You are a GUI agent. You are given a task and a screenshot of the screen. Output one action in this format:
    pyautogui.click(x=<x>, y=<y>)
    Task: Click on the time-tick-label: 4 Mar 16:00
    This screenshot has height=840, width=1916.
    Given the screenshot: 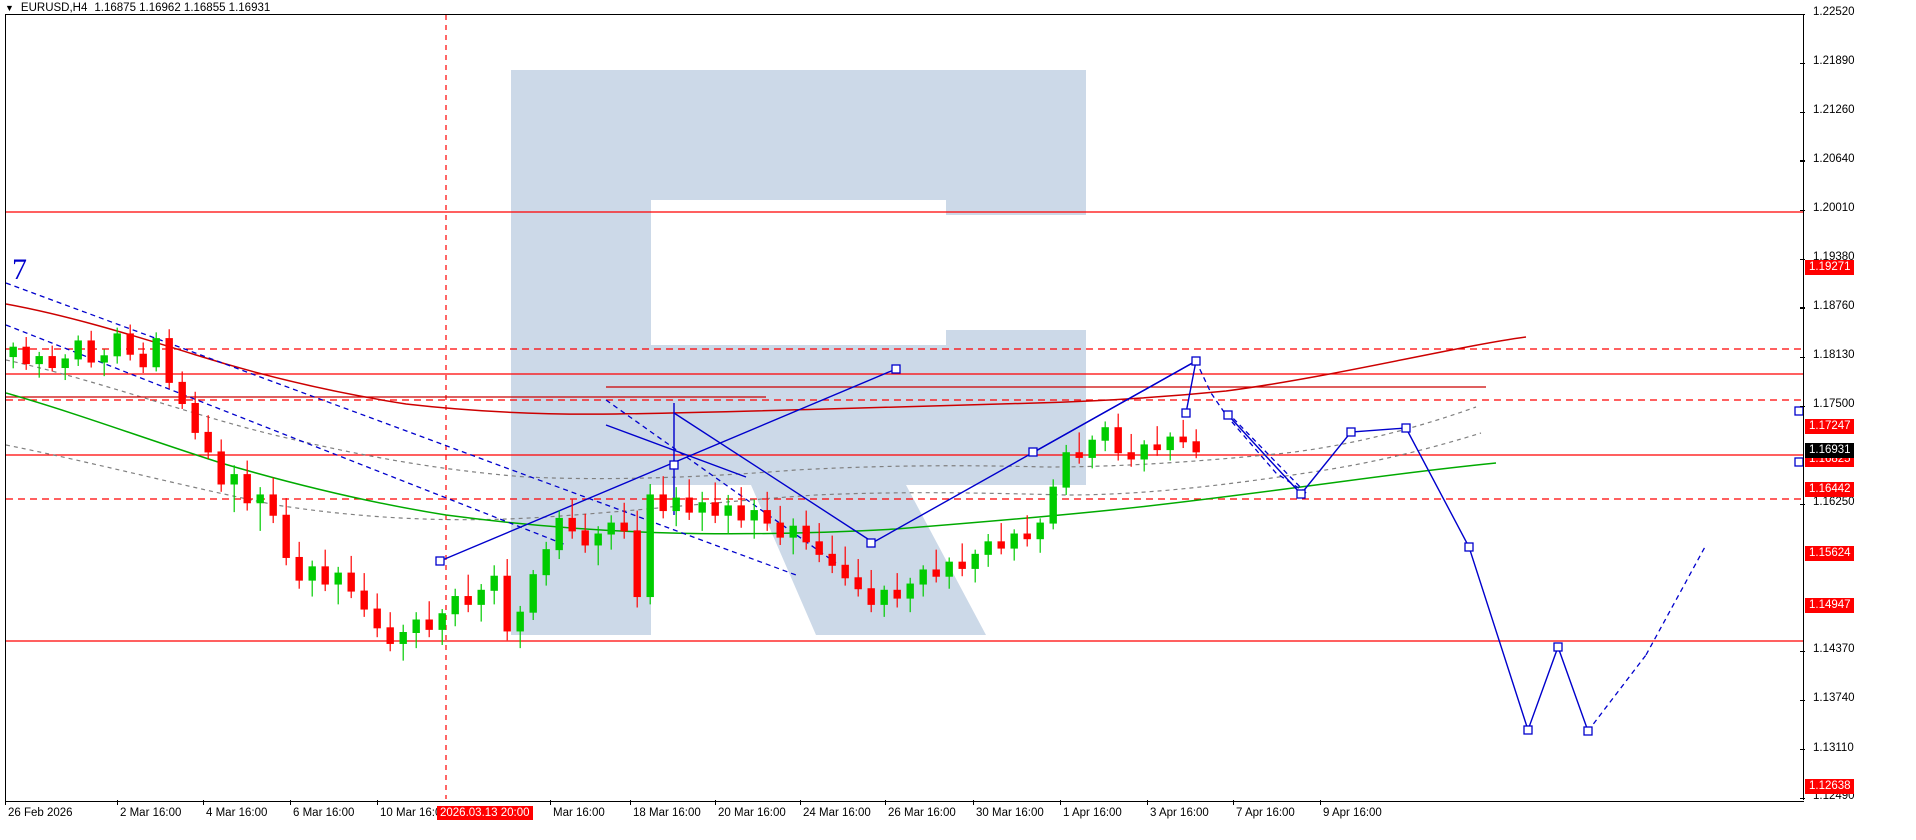 What is the action you would take?
    pyautogui.click(x=237, y=813)
    